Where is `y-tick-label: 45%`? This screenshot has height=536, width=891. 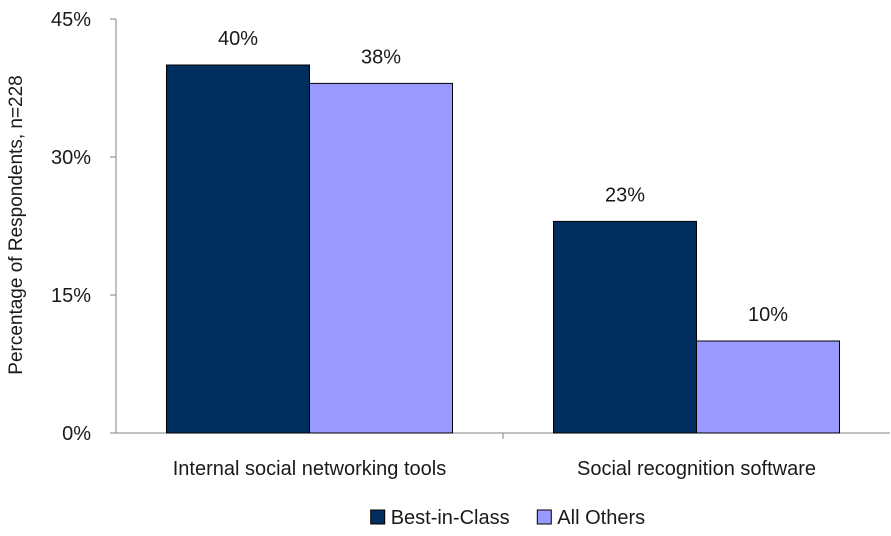
y-tick-label: 45% is located at coordinates (71, 20).